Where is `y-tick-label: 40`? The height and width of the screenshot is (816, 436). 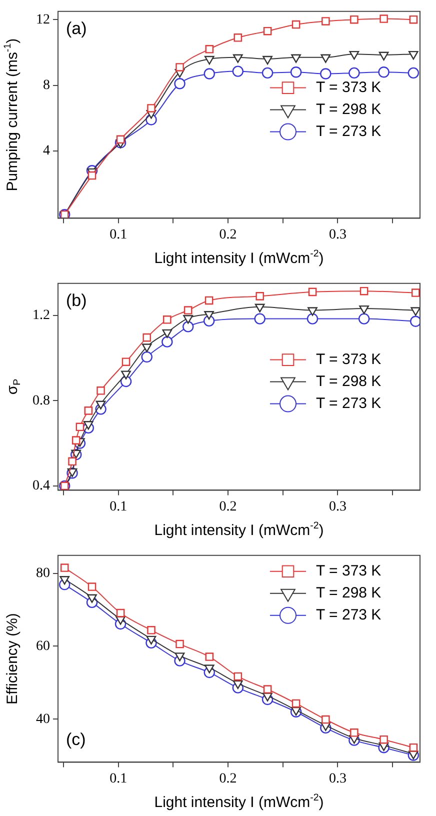 y-tick-label: 40 is located at coordinates (43, 719).